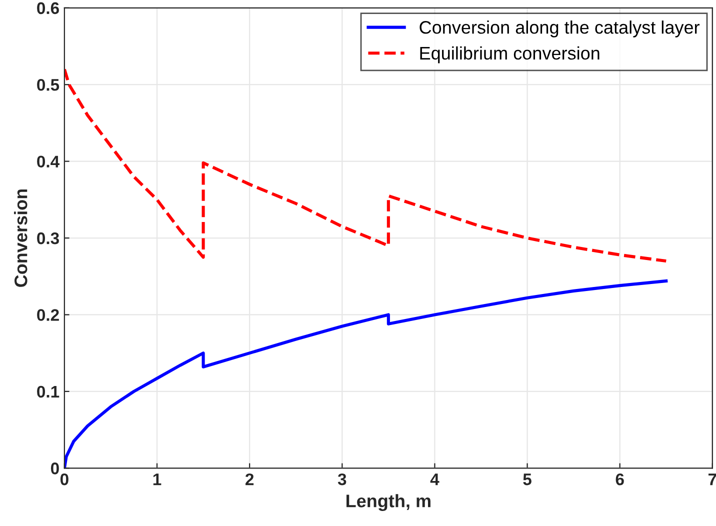  I want to click on y-tick-label: 0.4, so click(48, 162).